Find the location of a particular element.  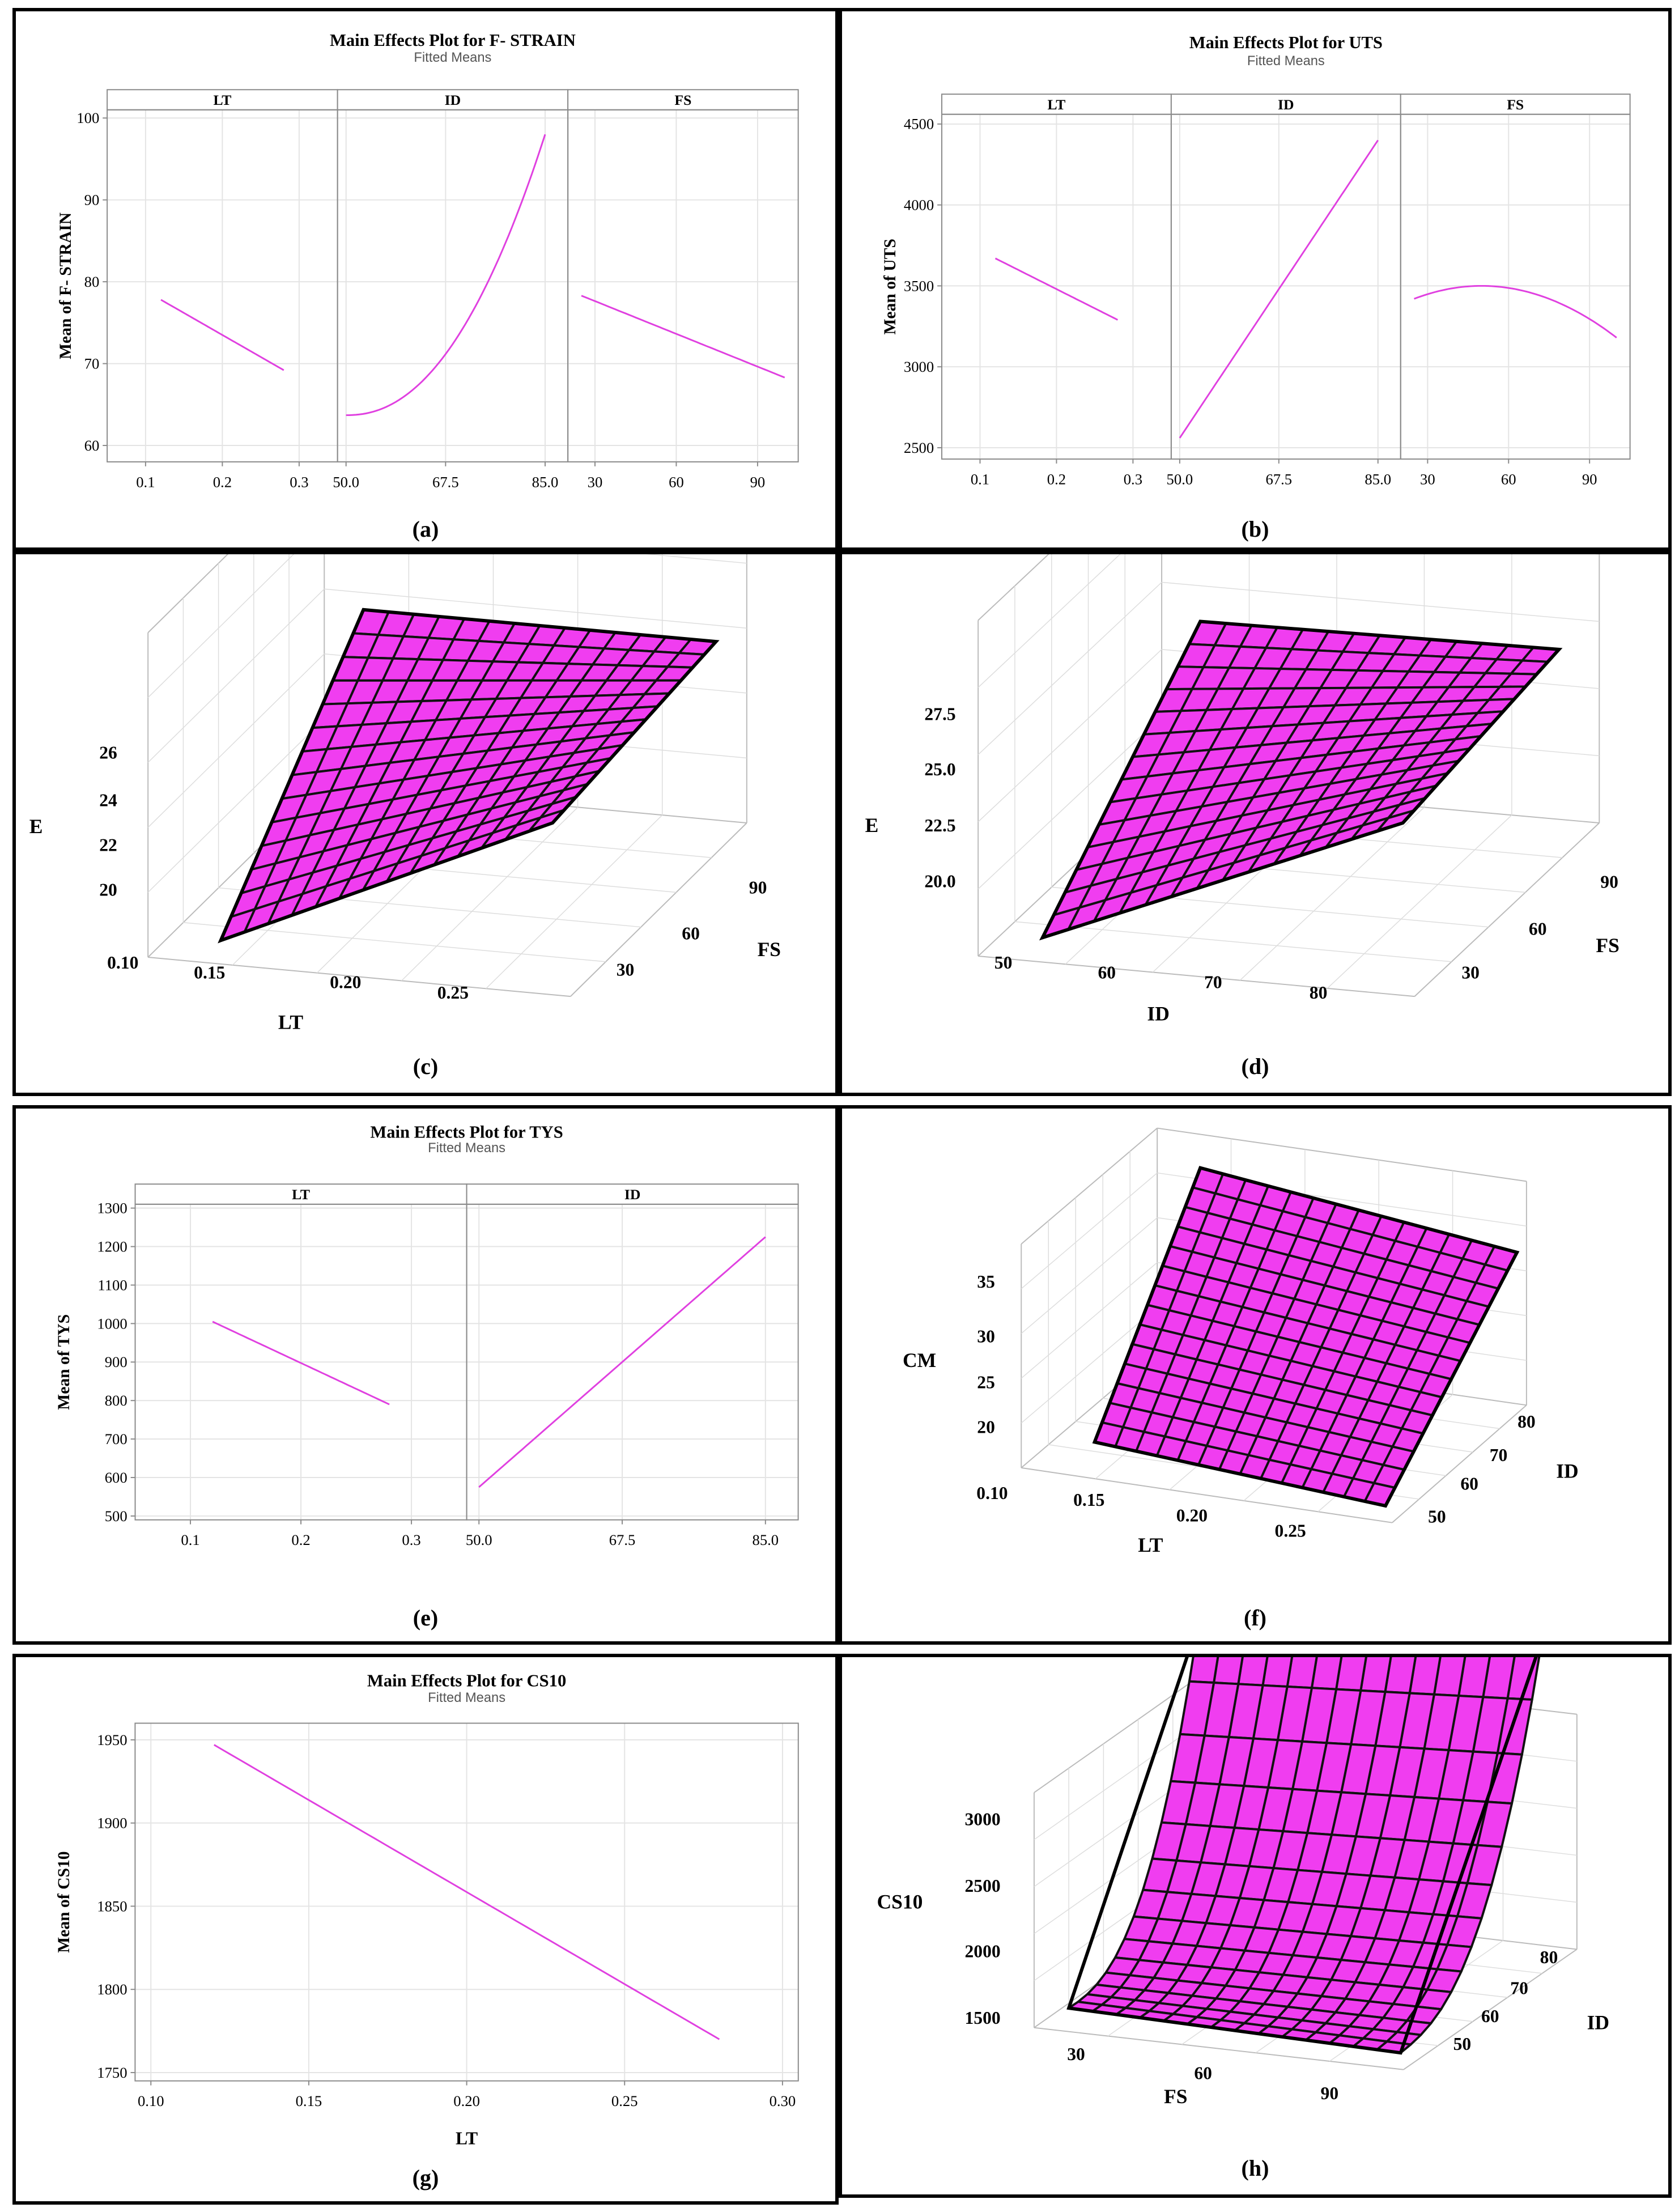

z-tick-label: 25 is located at coordinates (986, 1382).